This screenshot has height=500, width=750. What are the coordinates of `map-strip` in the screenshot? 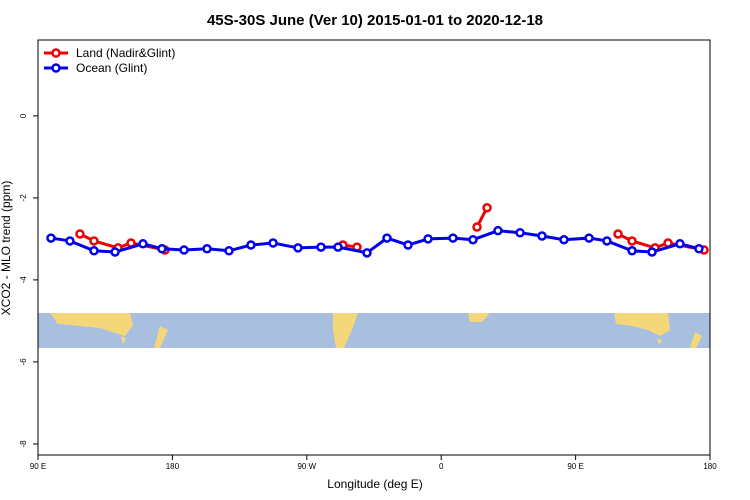 It's located at (374, 330).